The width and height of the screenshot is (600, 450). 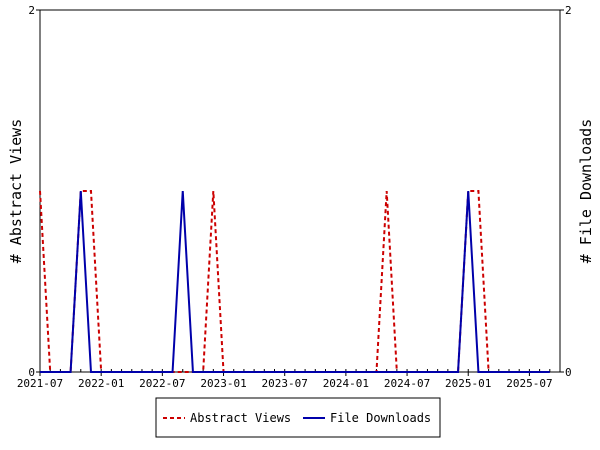 What do you see at coordinates (529, 383) in the screenshot?
I see `x-tick-label: 2025-07` at bounding box center [529, 383].